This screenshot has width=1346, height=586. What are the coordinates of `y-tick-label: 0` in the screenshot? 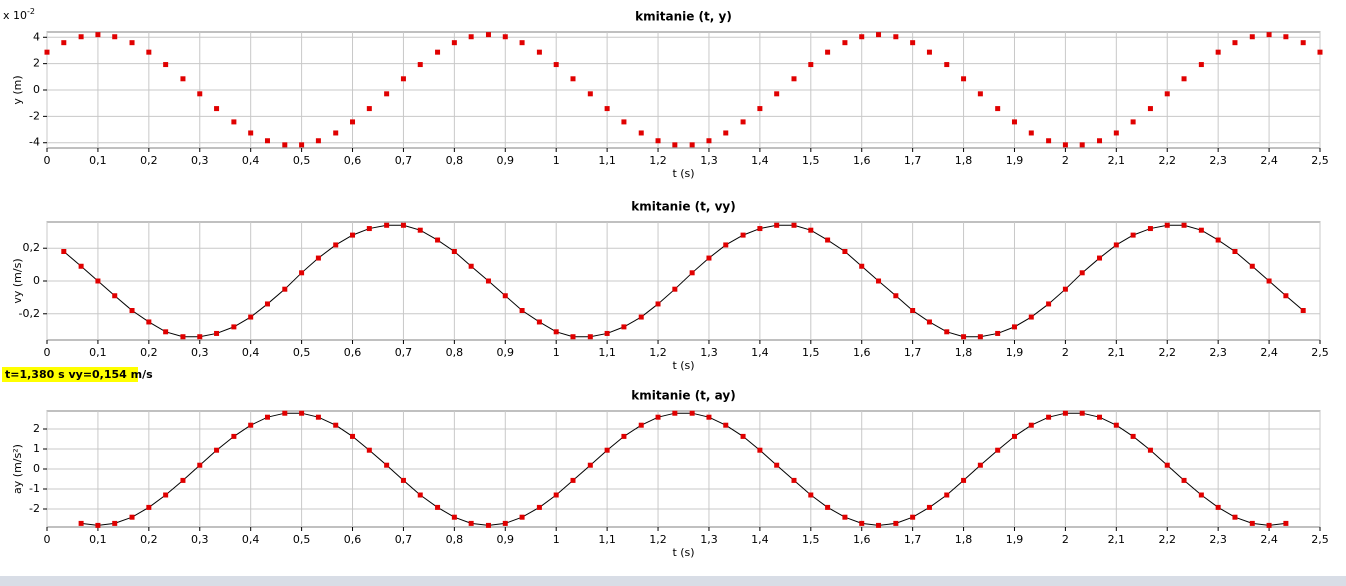 It's located at (36, 468).